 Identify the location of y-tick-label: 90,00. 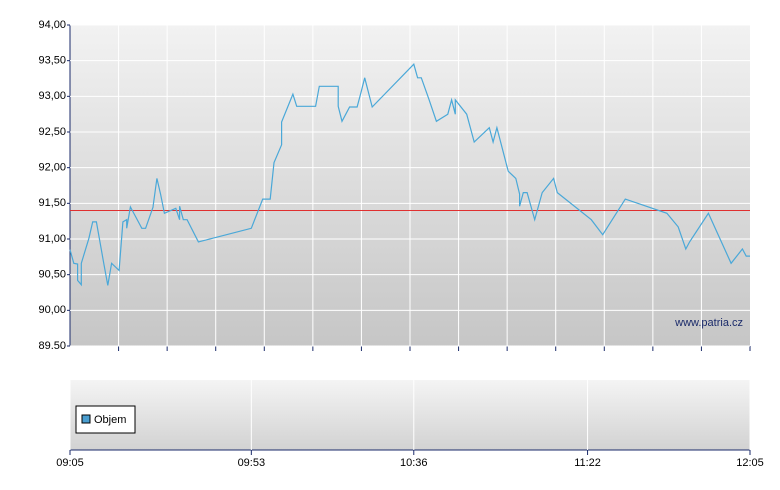
(52, 310).